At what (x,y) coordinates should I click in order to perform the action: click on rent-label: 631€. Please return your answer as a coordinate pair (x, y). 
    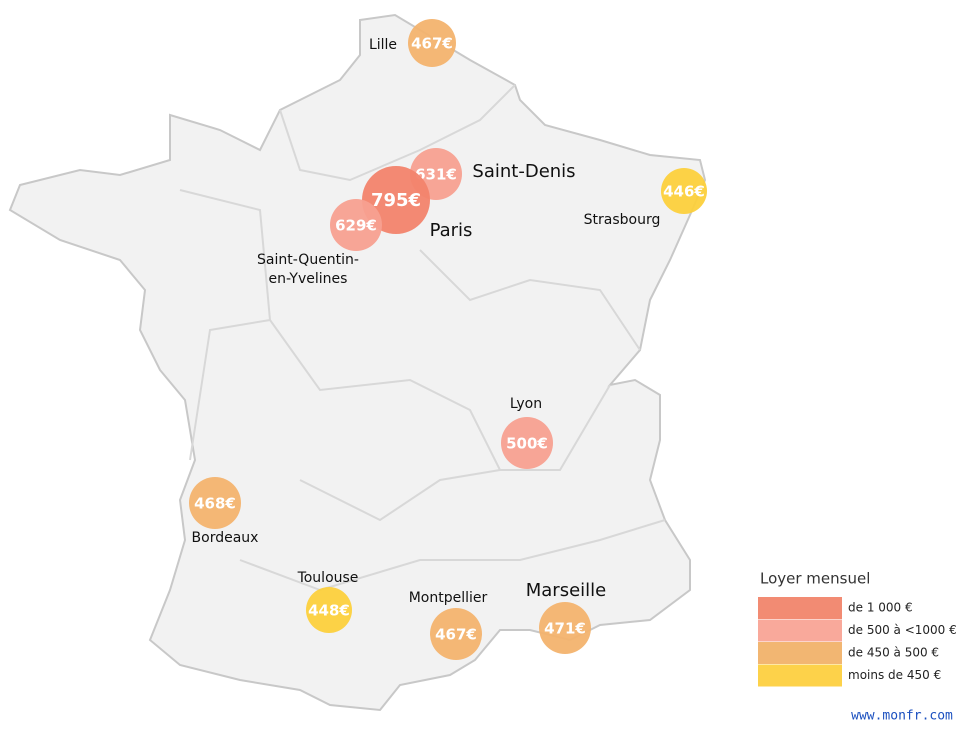
    Looking at the image, I should click on (436, 175).